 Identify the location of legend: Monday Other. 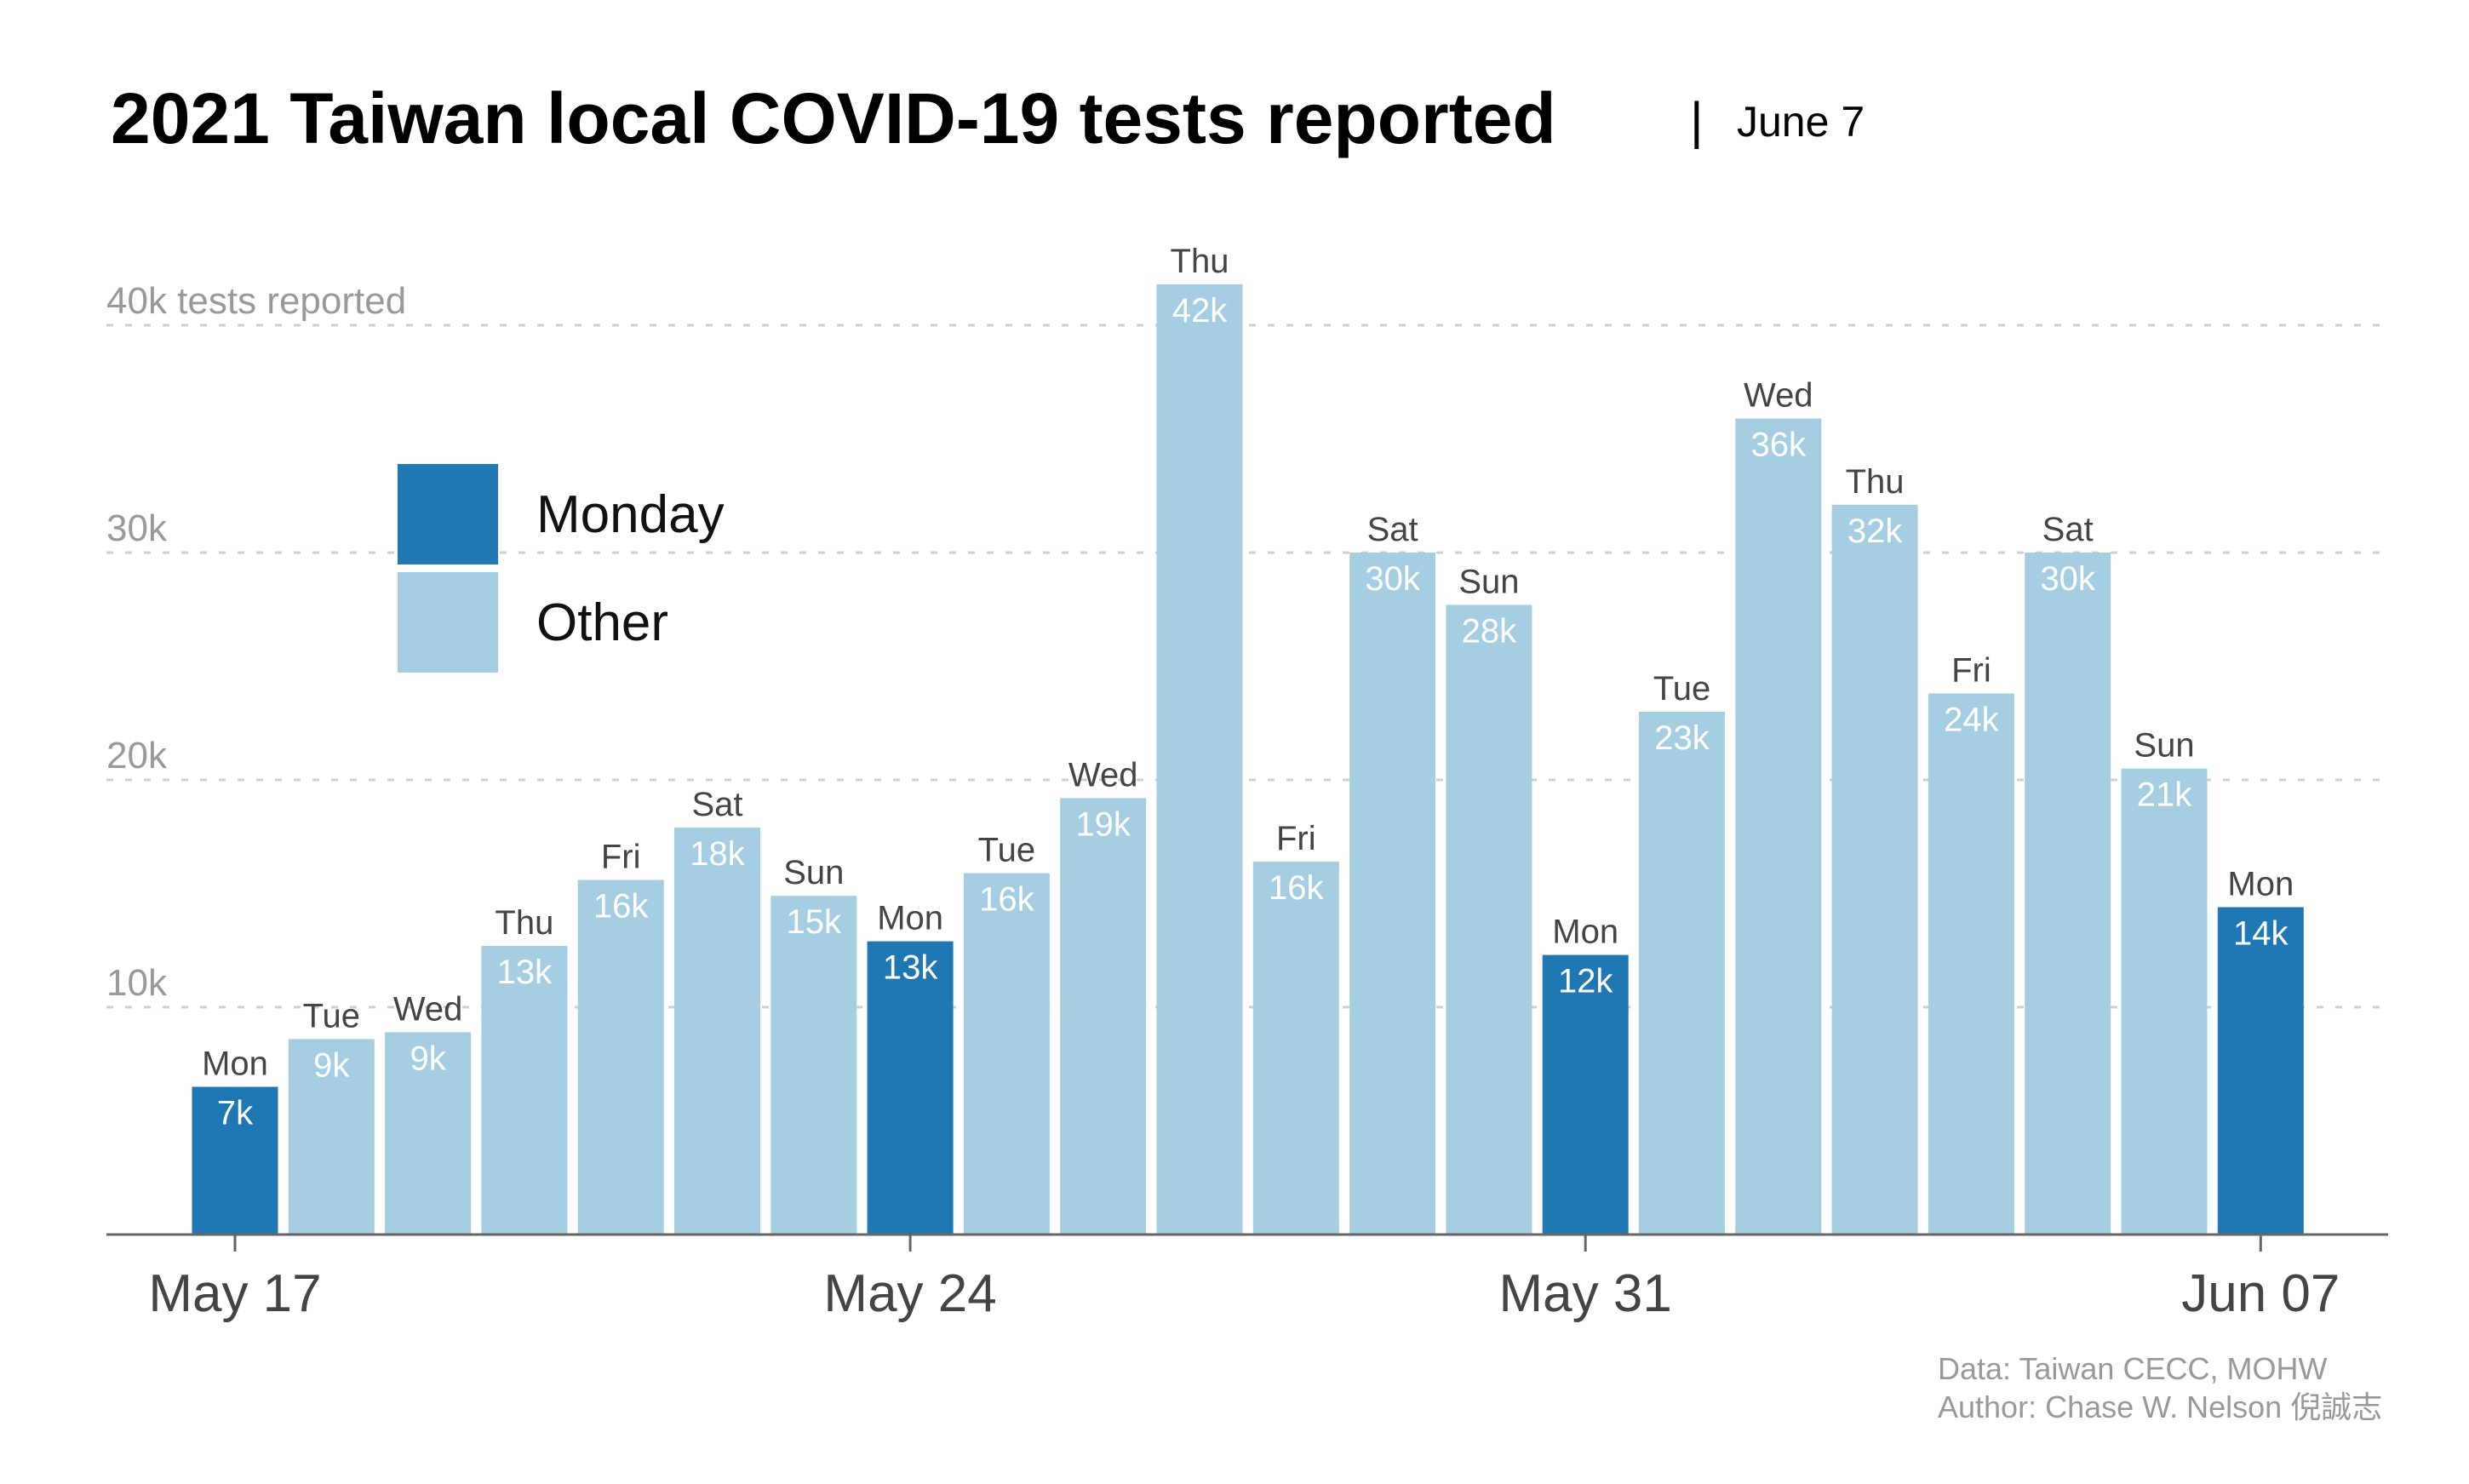
(562, 568).